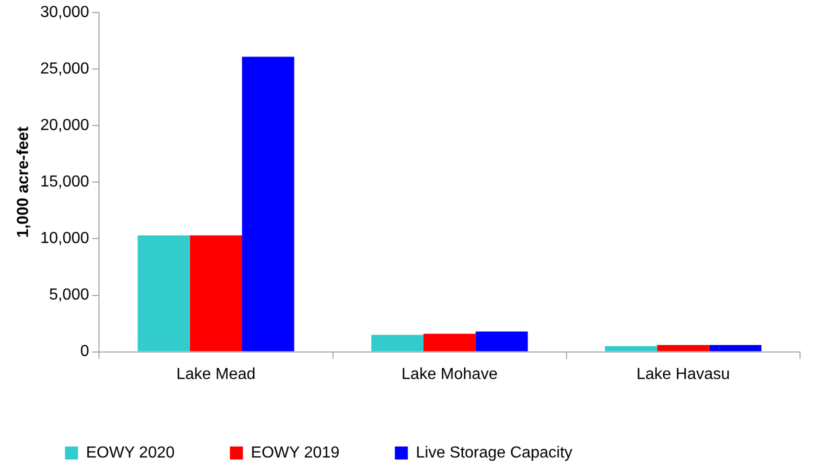  What do you see at coordinates (450, 374) in the screenshot?
I see `x-tick-label: Lake Mohave` at bounding box center [450, 374].